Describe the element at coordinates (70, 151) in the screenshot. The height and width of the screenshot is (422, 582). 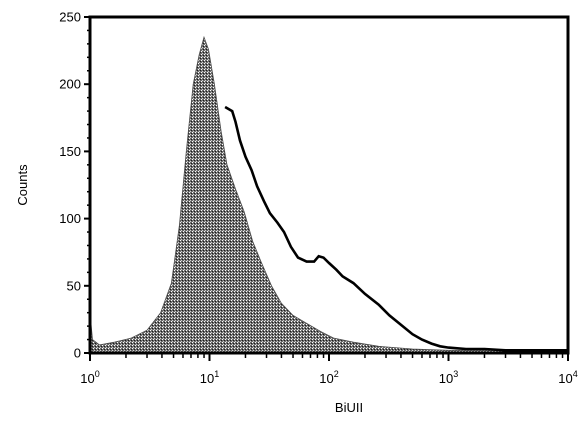
I see `y-tick-label: 150` at that location.